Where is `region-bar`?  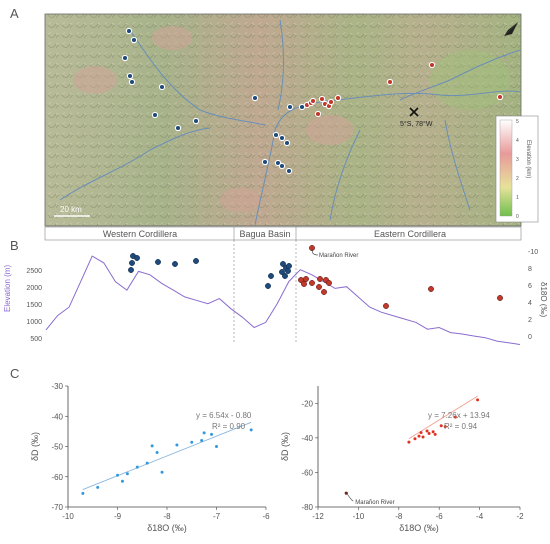
region-bar is located at coordinates (283, 233).